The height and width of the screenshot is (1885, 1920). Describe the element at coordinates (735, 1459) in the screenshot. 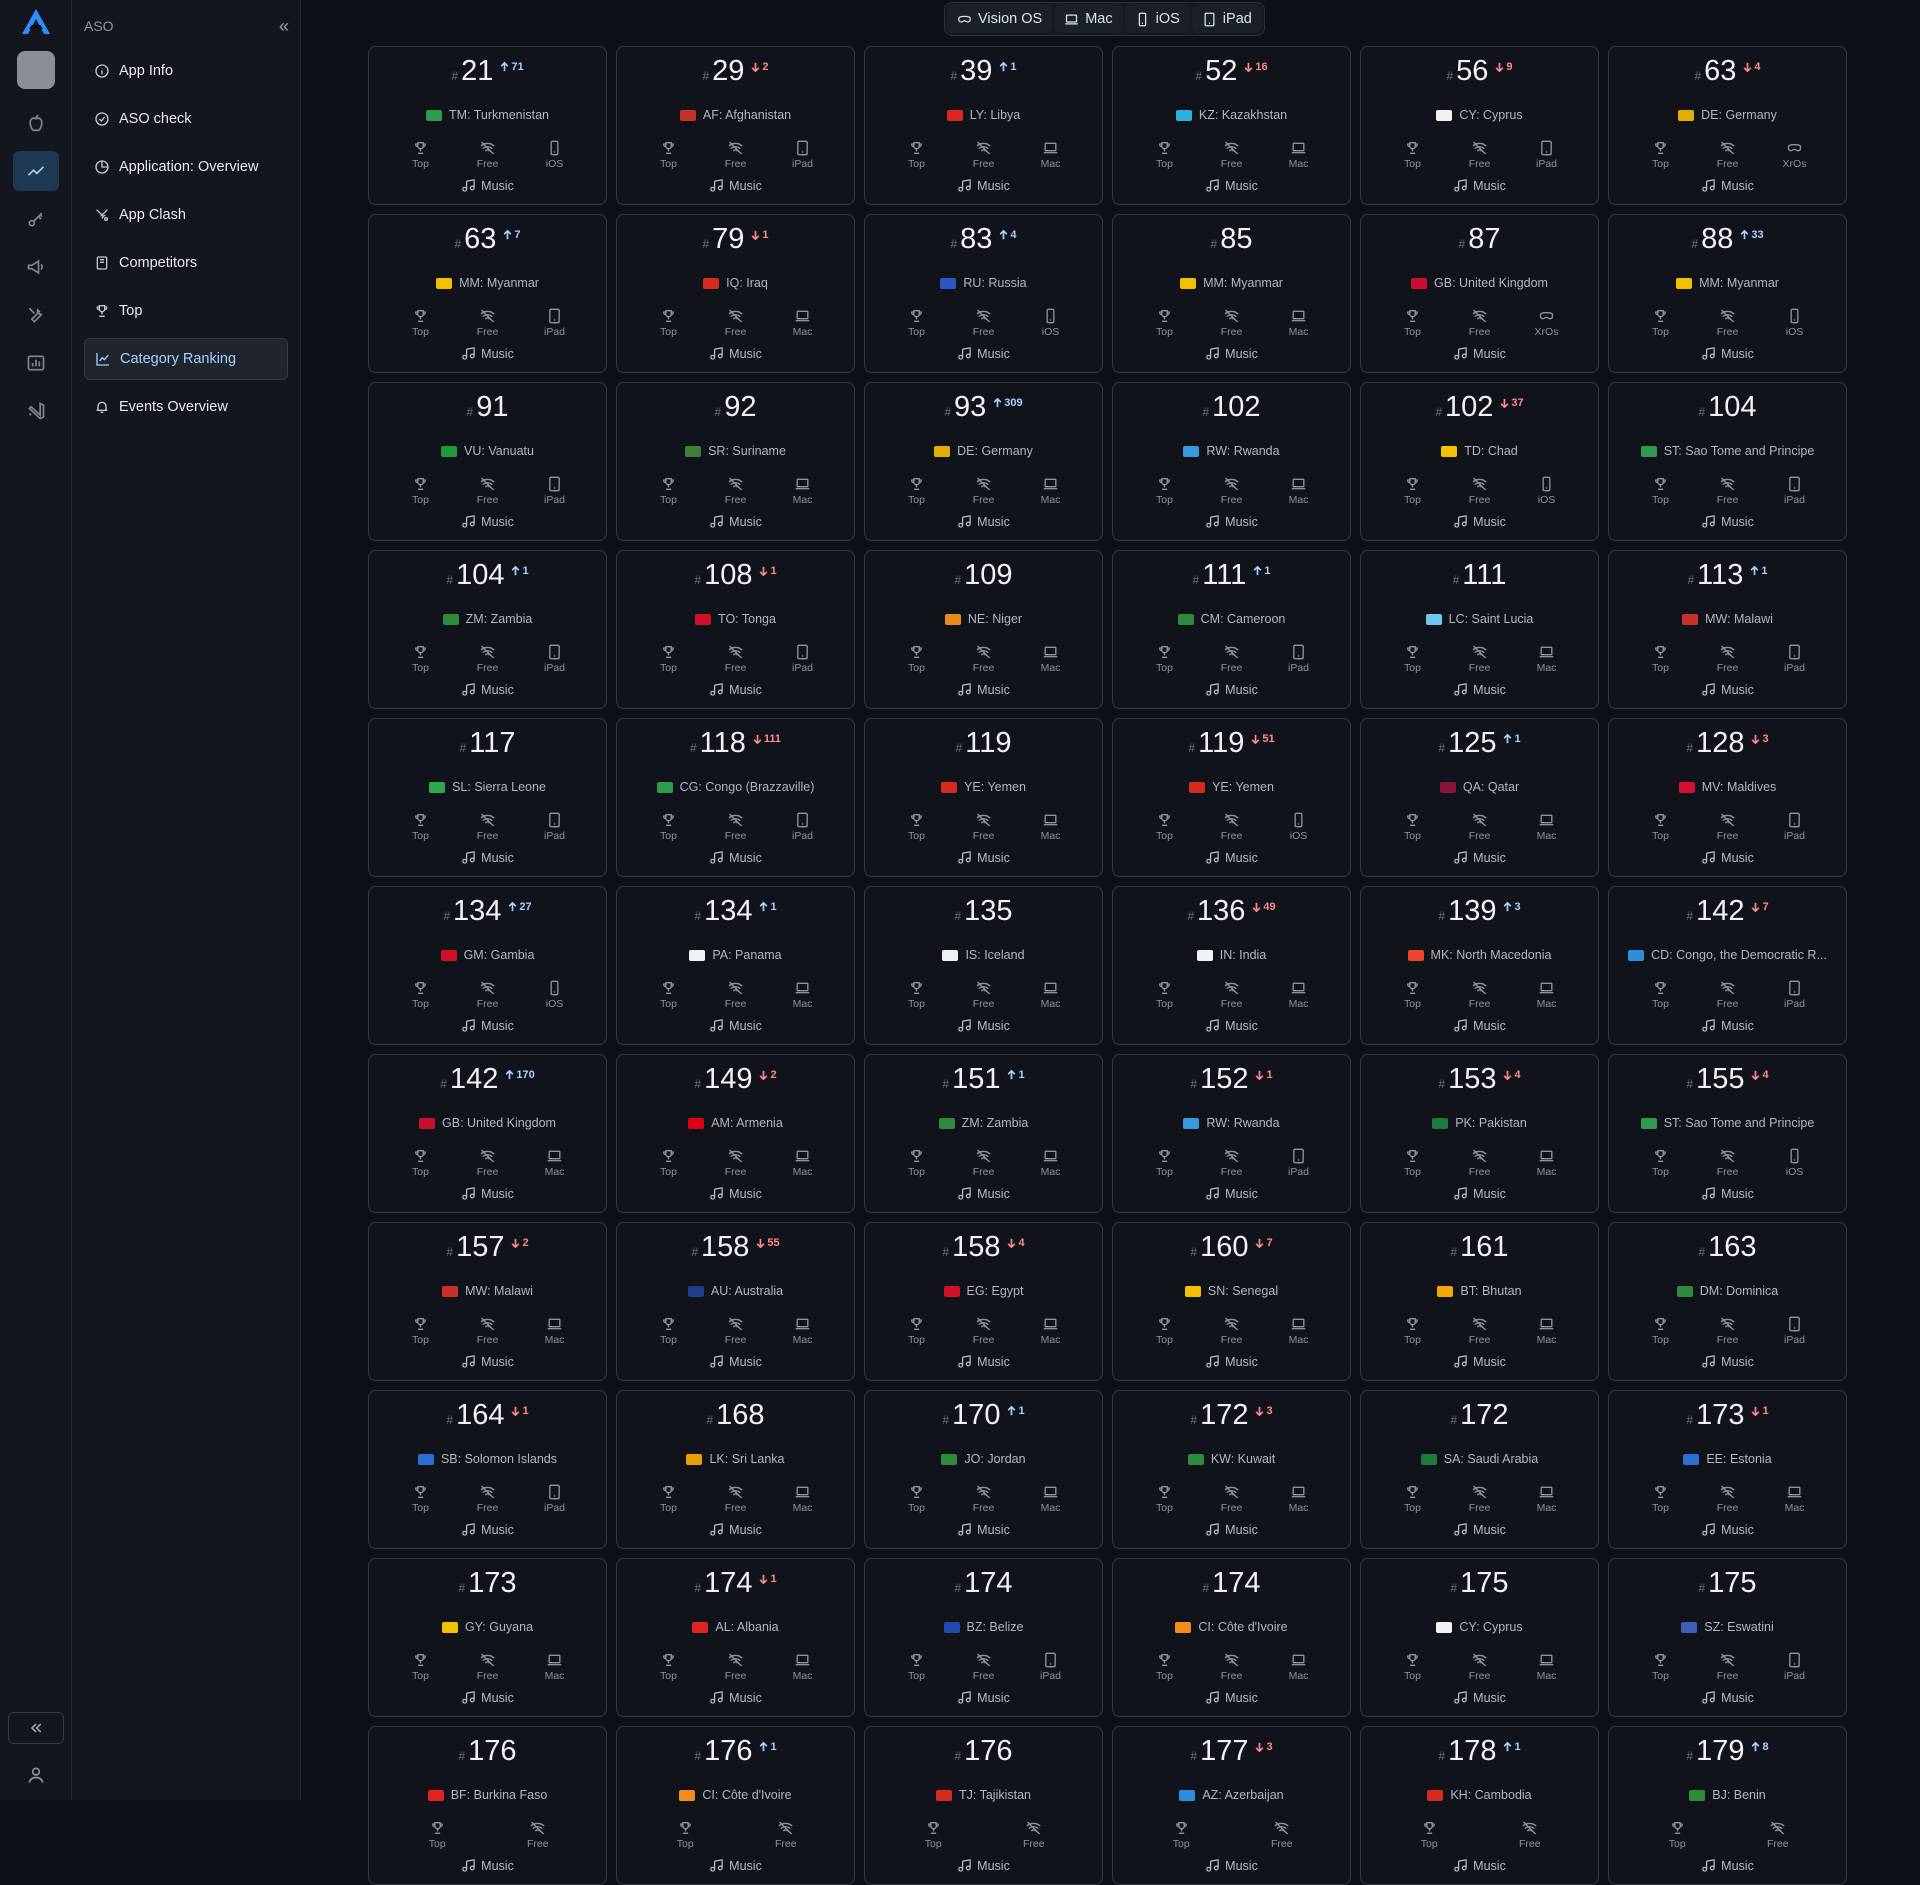

I see `country: LK: Sri Lanka` at that location.